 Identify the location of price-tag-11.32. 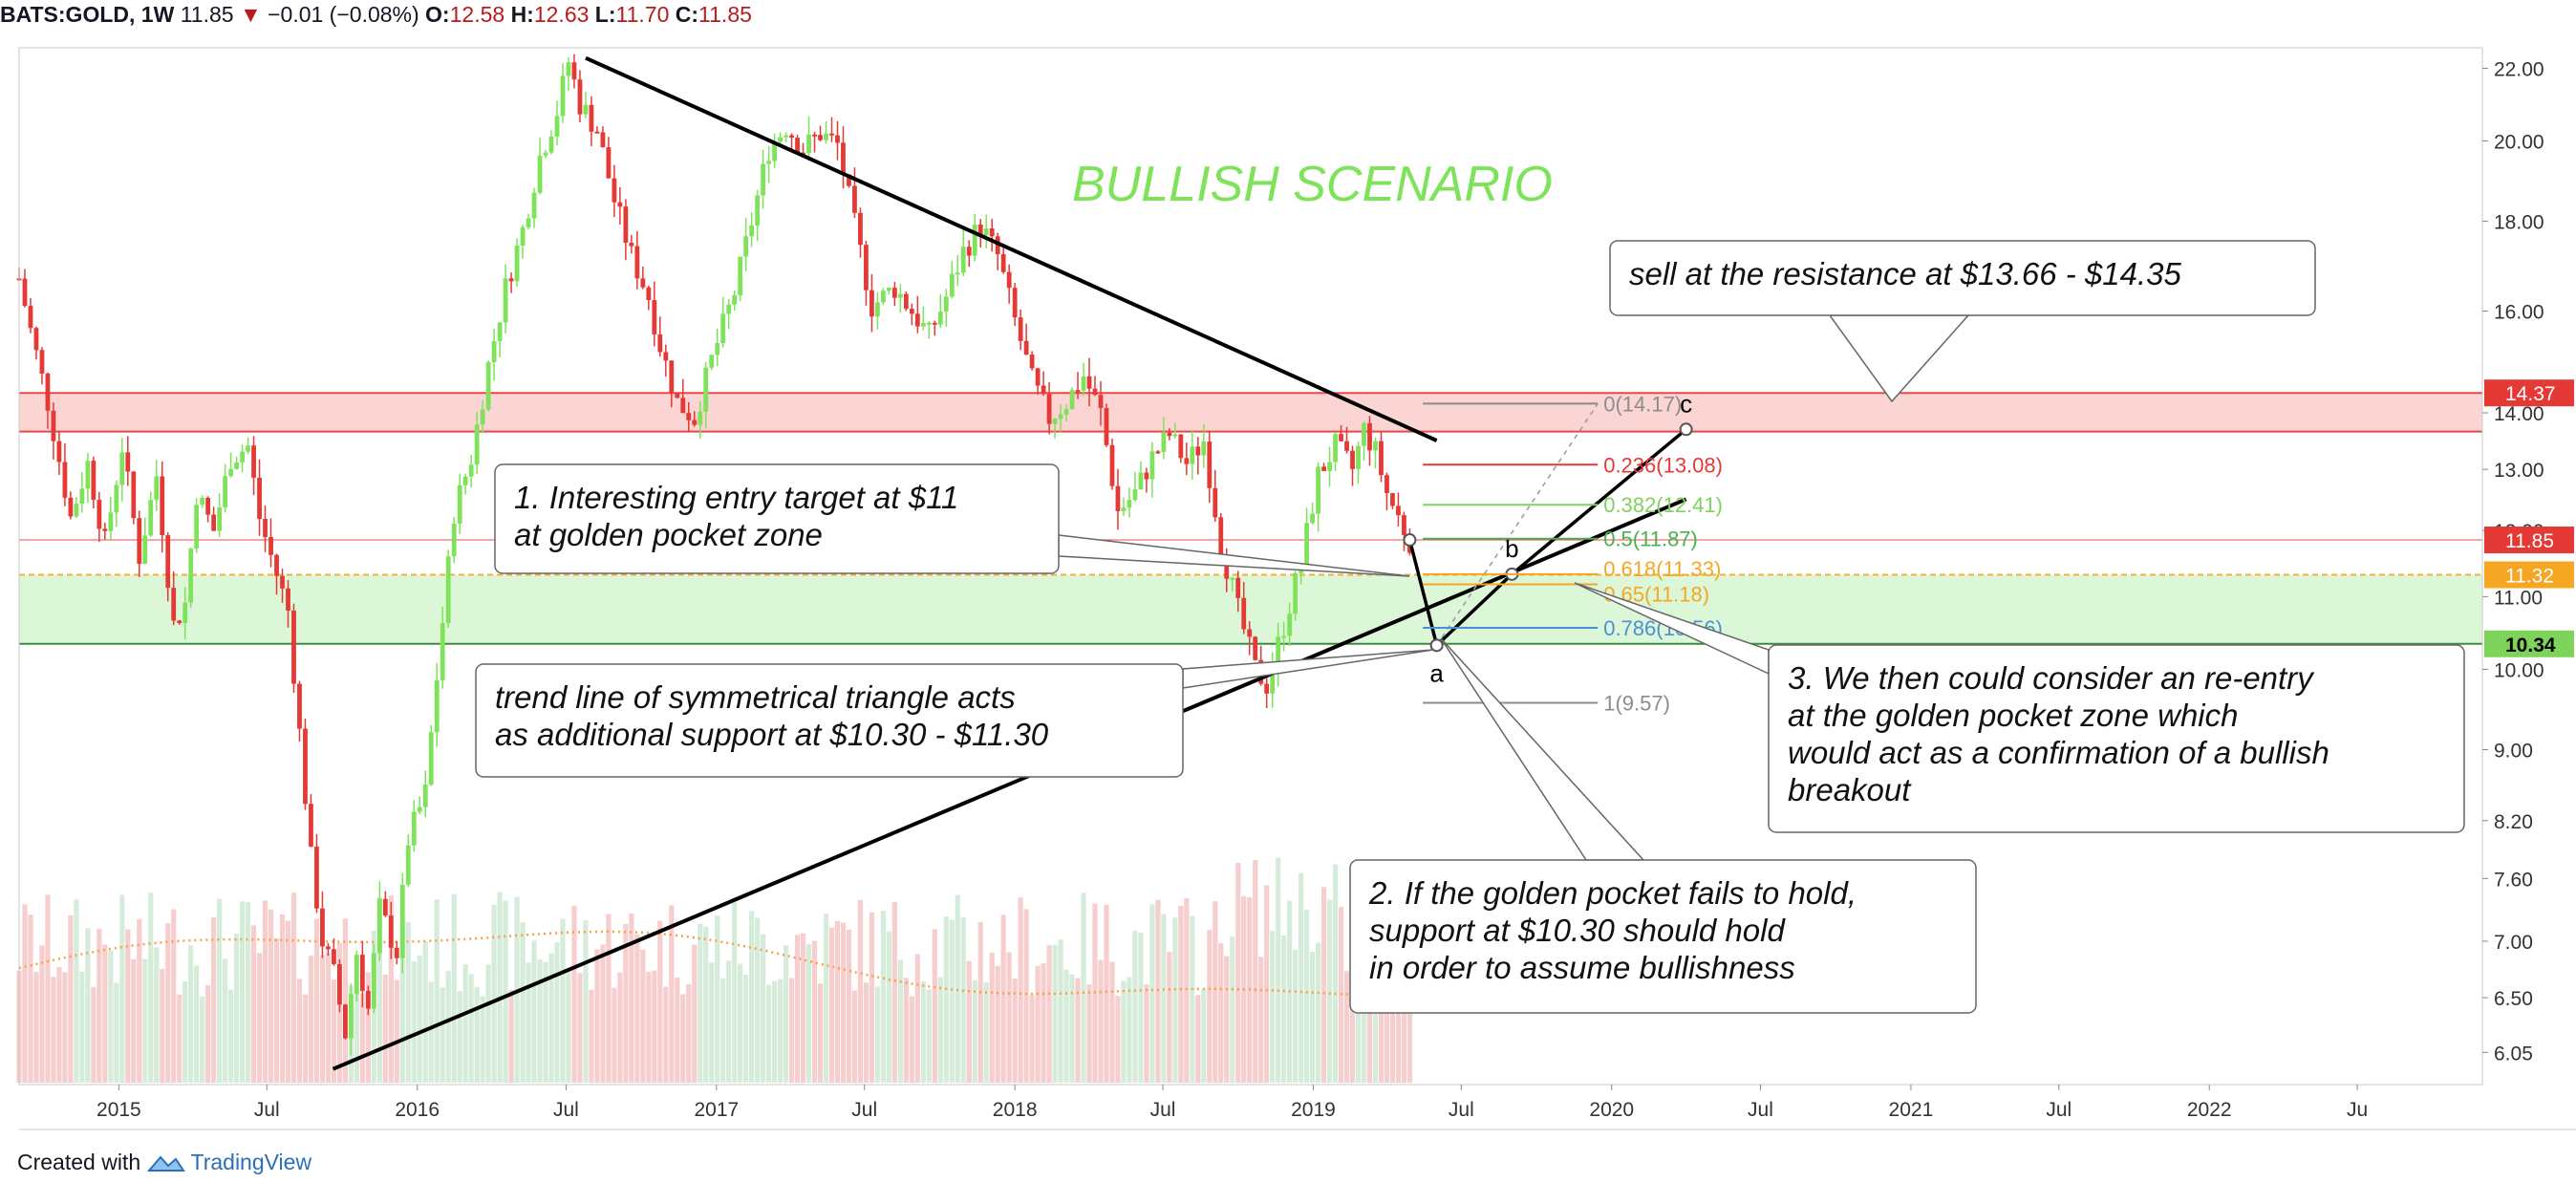
(2529, 575).